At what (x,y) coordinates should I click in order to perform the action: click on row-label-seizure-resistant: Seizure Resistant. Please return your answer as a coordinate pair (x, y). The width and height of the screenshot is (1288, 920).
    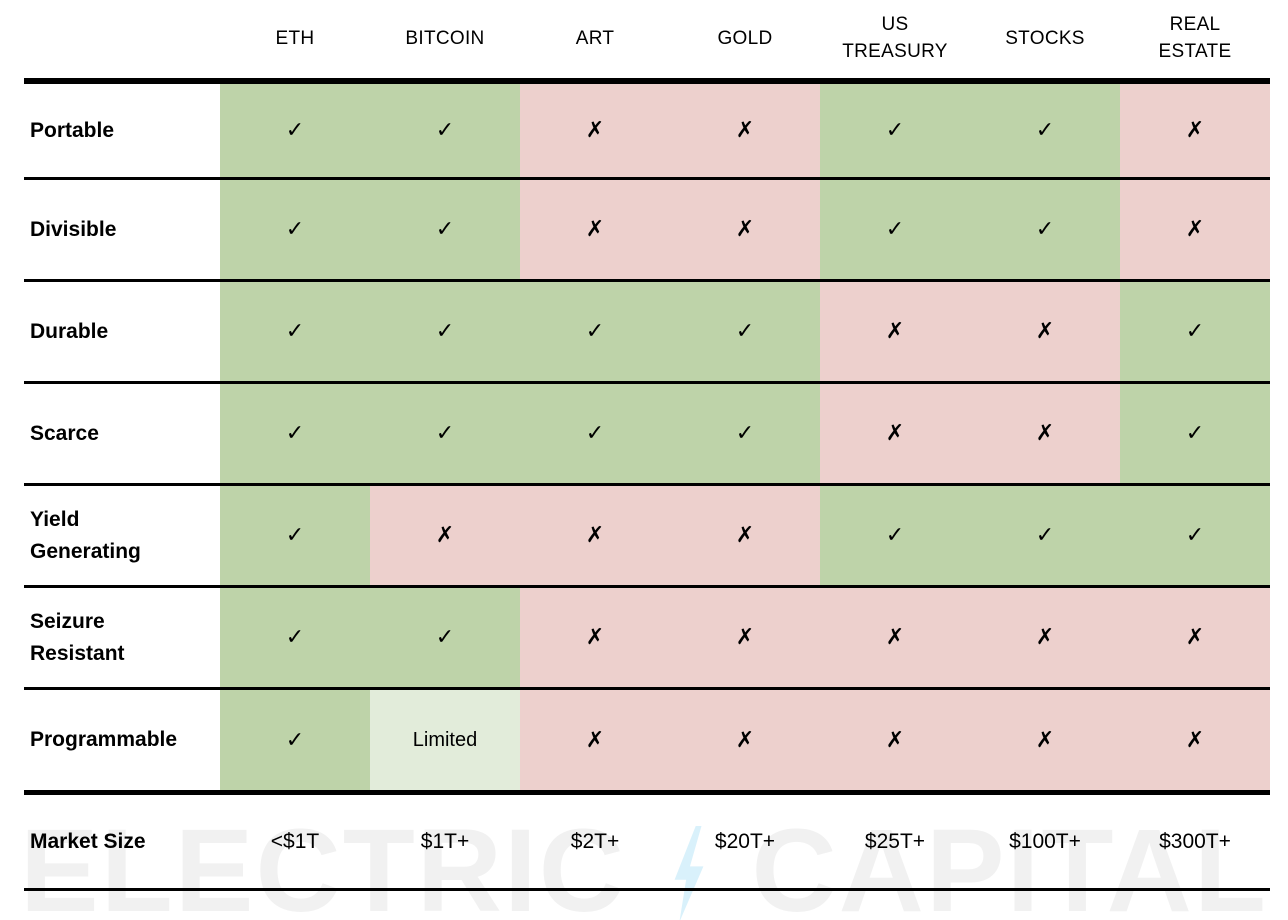
    Looking at the image, I should click on (77, 637).